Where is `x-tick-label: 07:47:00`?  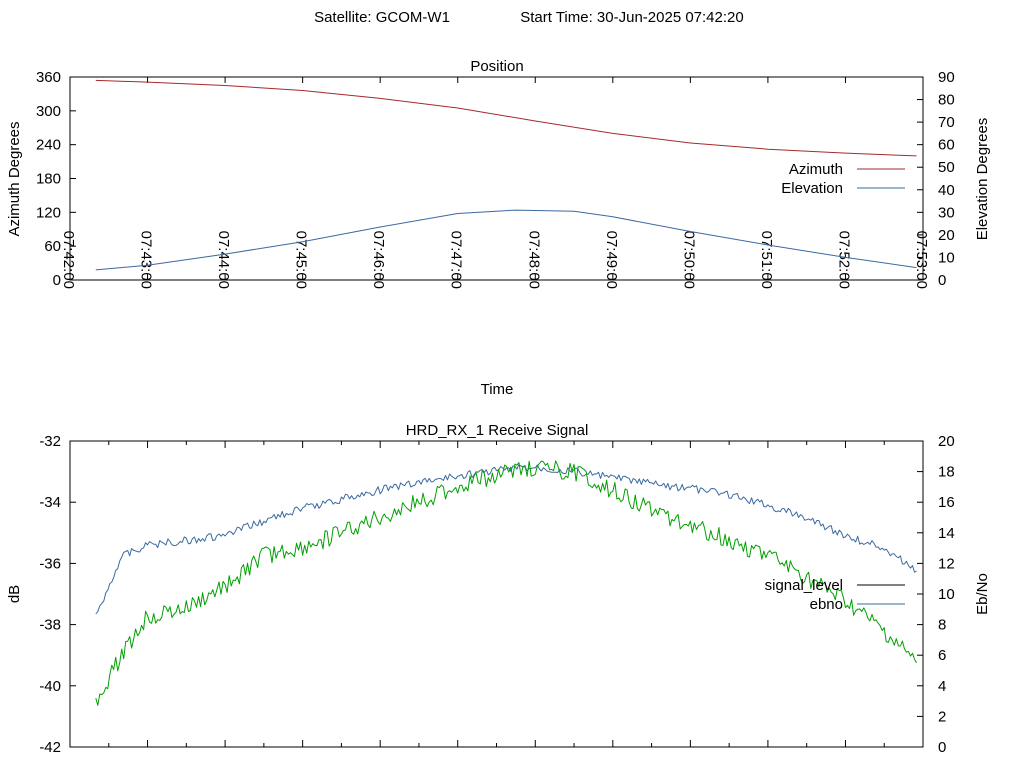 x-tick-label: 07:47:00 is located at coordinates (456, 260).